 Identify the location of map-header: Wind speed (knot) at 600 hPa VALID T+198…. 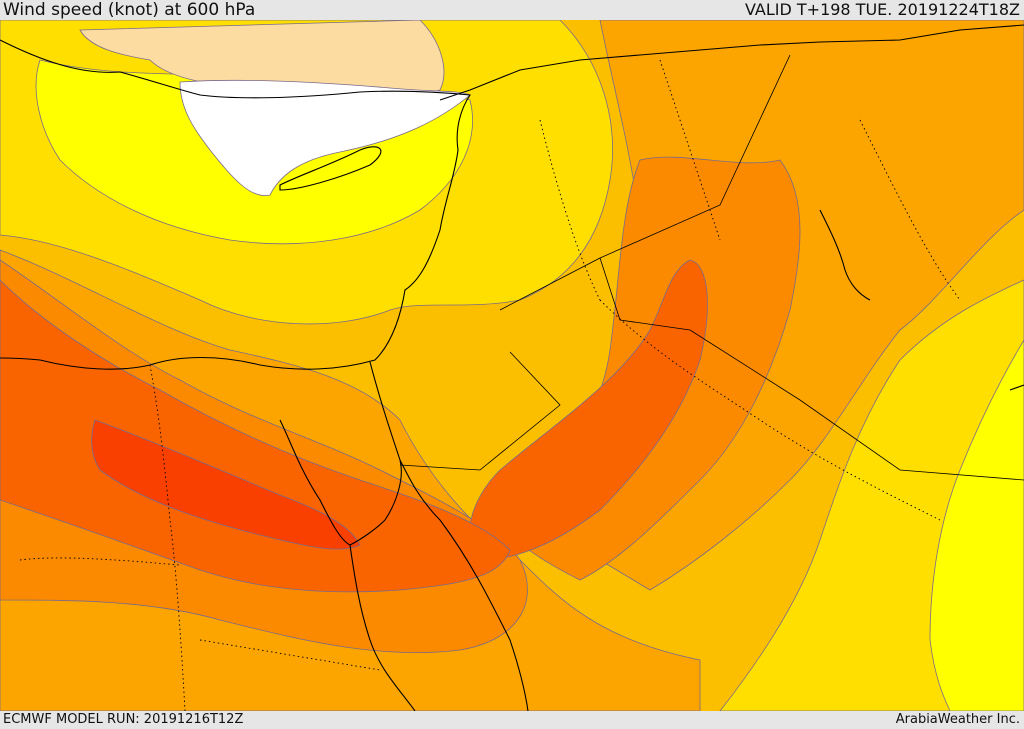
(512, 10).